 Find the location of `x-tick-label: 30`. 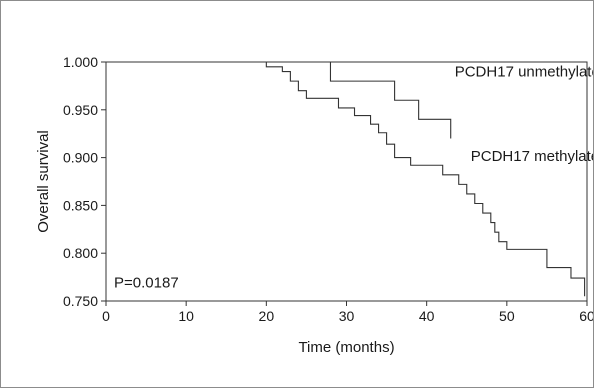

x-tick-label: 30 is located at coordinates (347, 316).